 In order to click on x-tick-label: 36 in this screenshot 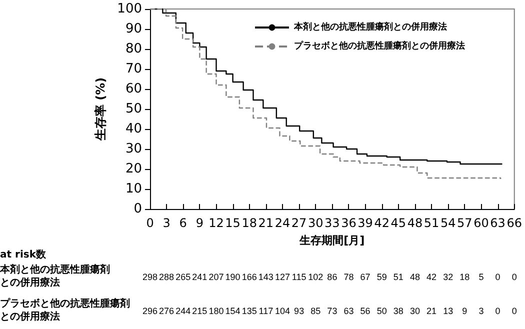, I will do `click(348, 223)`.